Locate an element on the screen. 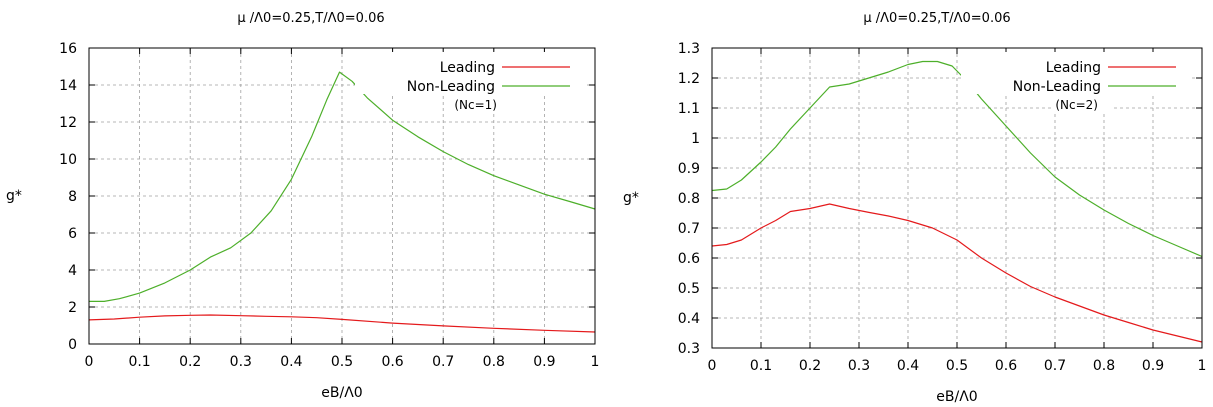  chart-1-legend-background is located at coordinates (470, 73).